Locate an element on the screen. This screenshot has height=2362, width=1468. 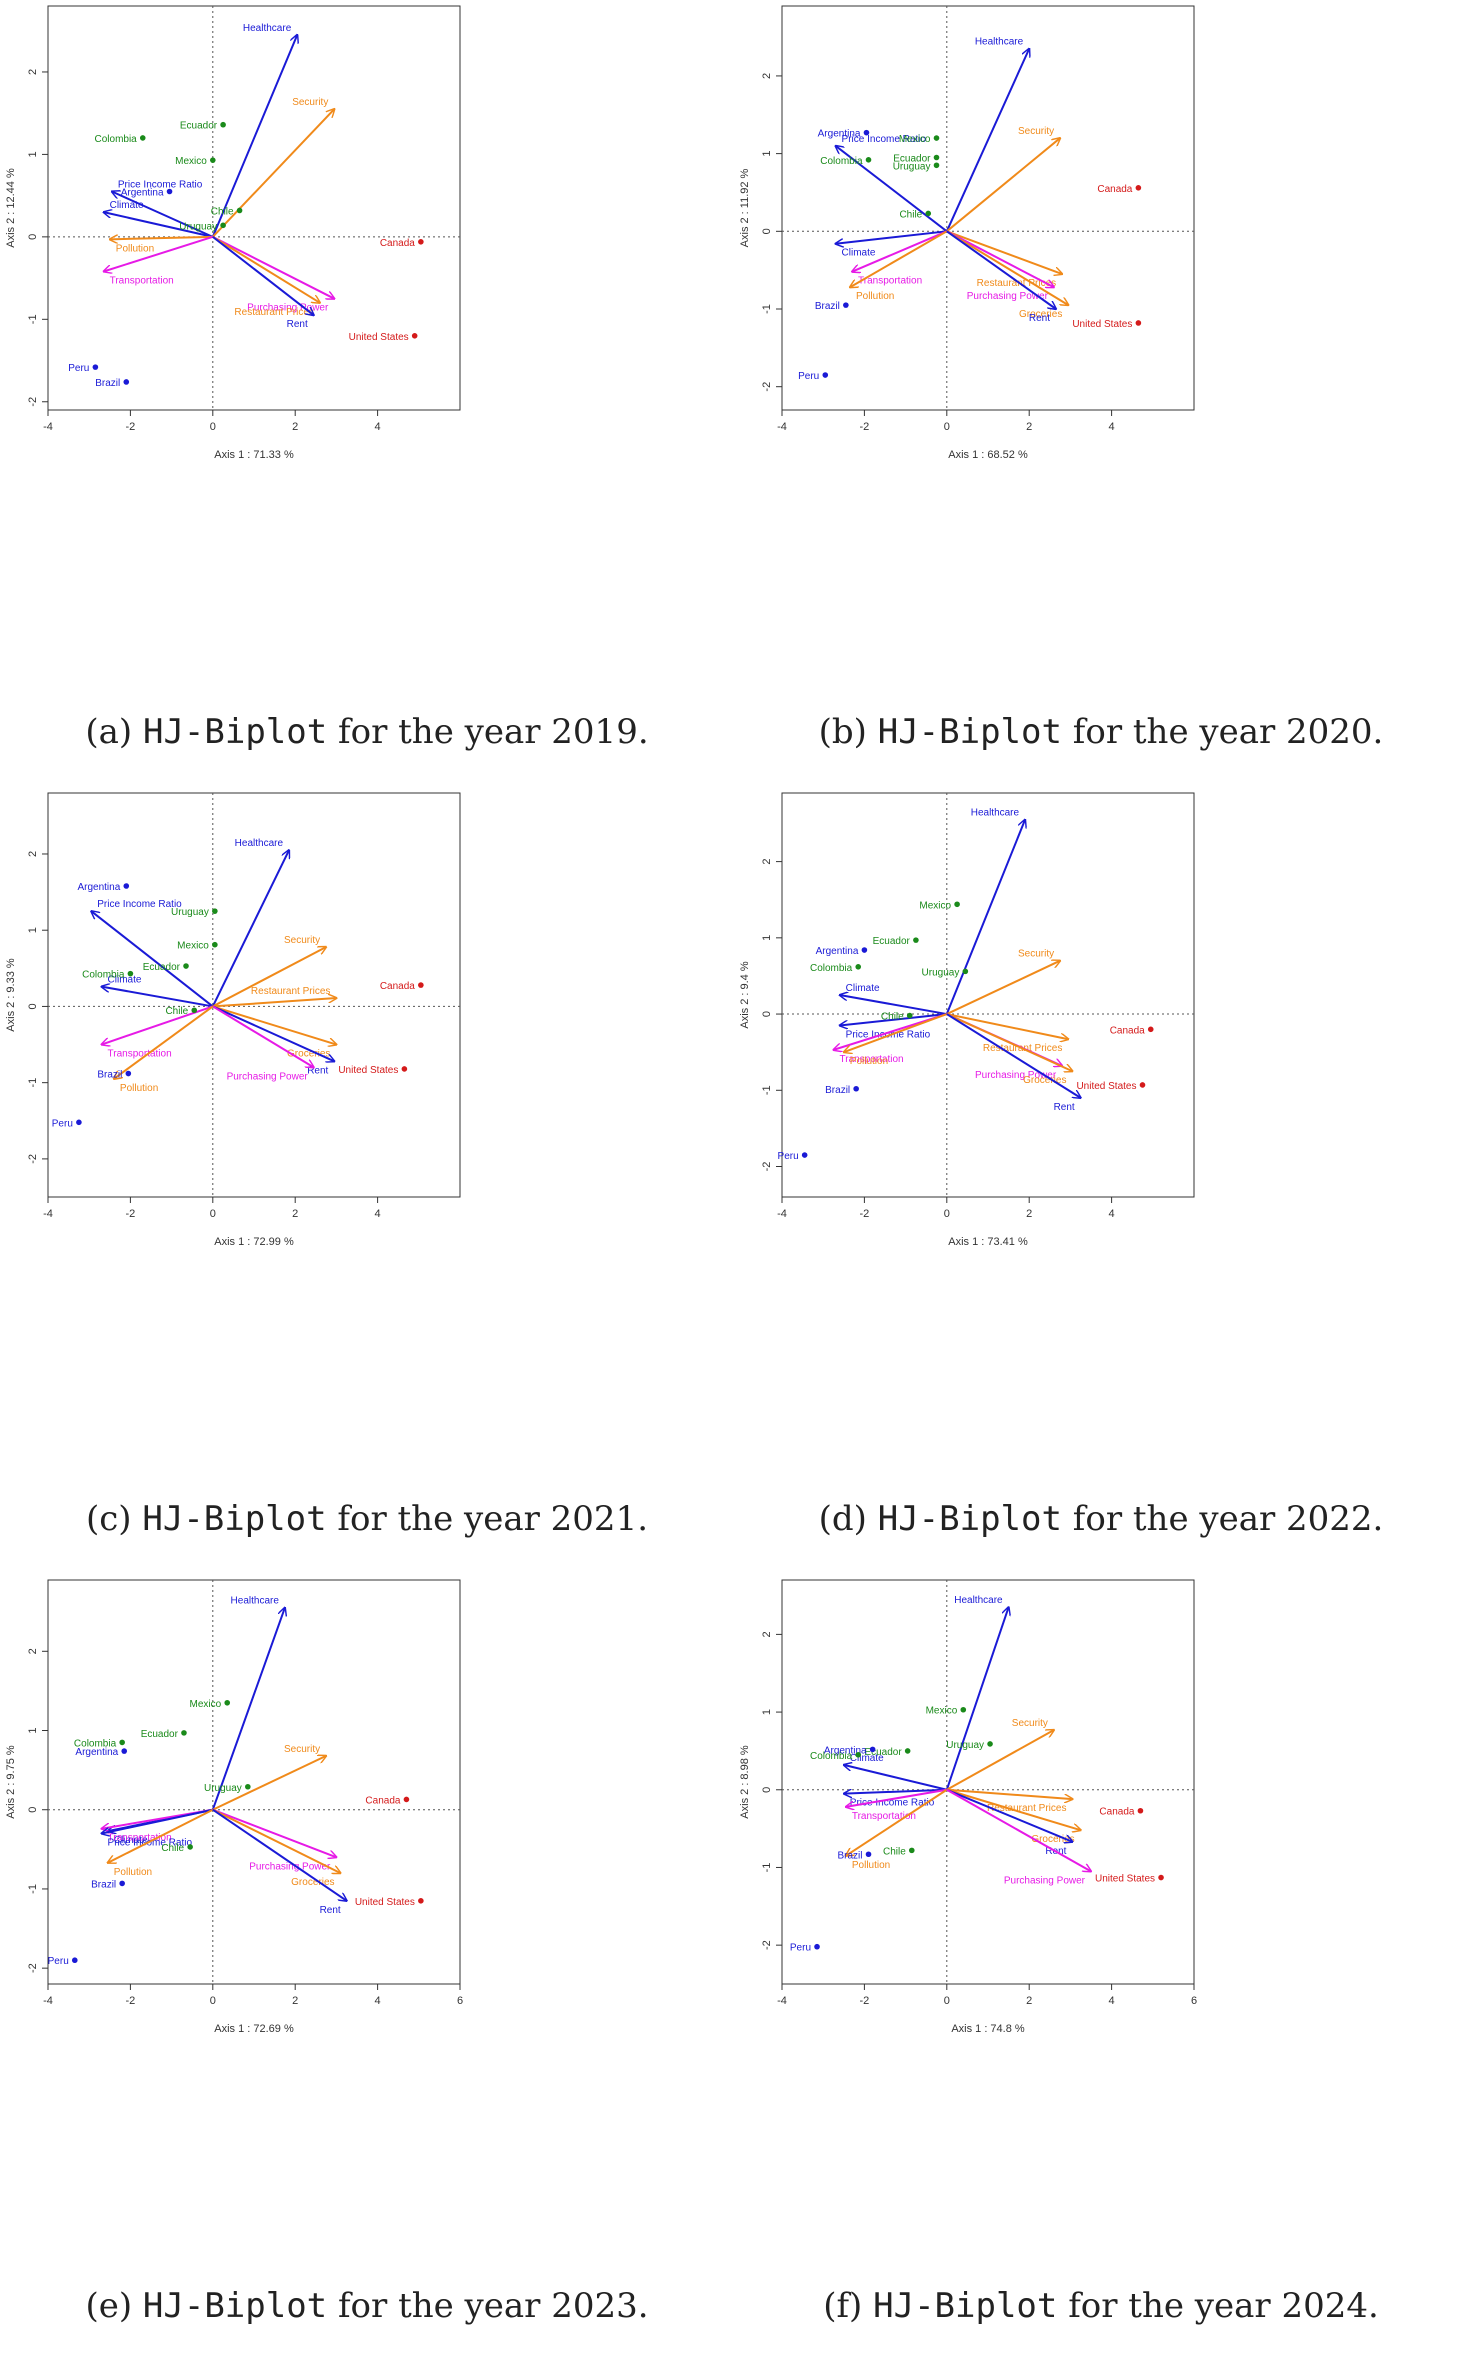
x-tick-label: 6 is located at coordinates (460, 2001).